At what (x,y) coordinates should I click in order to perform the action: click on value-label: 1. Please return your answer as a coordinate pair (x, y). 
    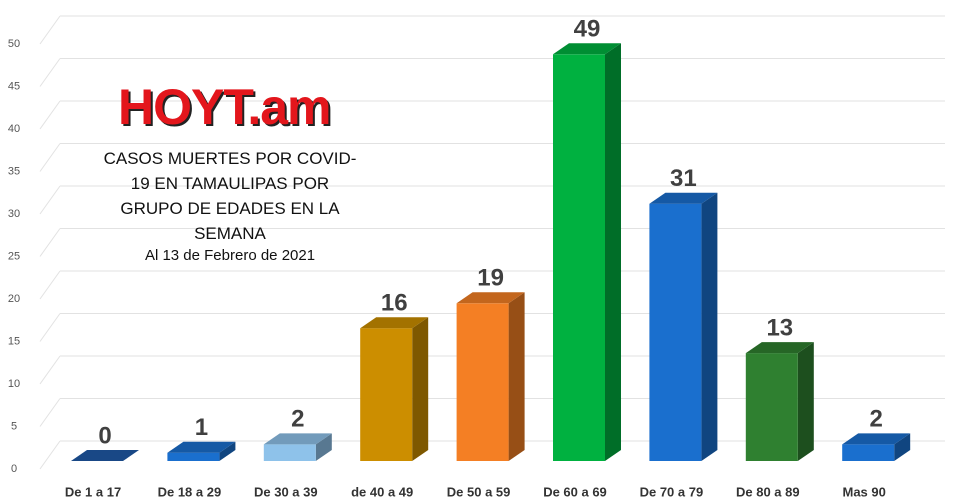
    Looking at the image, I should click on (201, 427).